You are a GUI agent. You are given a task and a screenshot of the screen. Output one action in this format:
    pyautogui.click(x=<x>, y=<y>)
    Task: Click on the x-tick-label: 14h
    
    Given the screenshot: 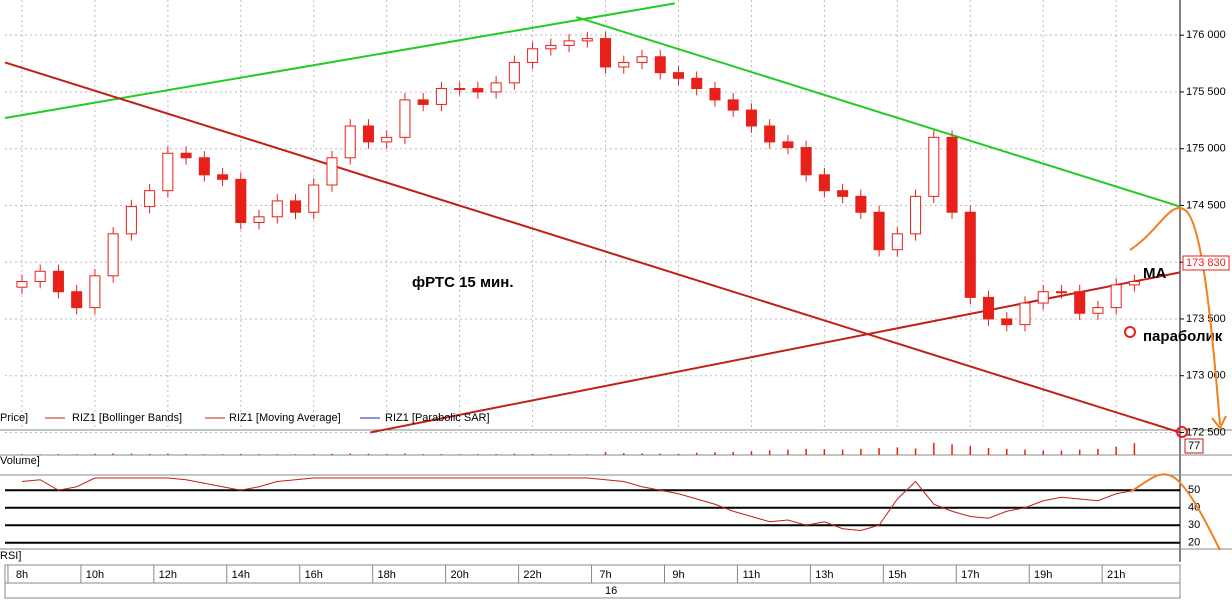 What is the action you would take?
    pyautogui.click(x=241, y=575)
    